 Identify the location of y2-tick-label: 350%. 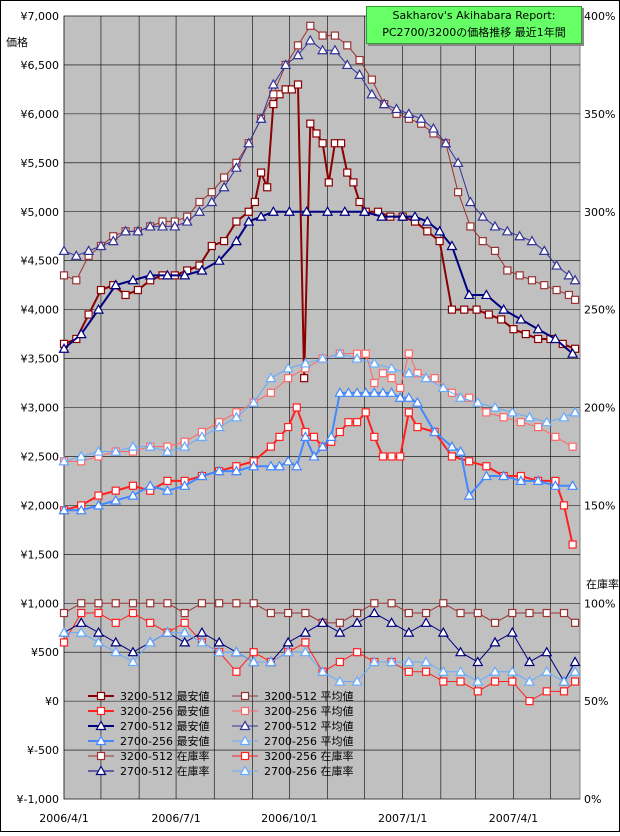
(599, 114).